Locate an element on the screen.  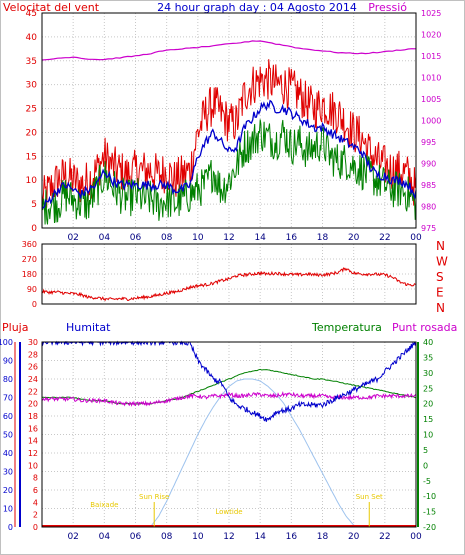
pressure-tick-label: 1005 is located at coordinates (431, 99).